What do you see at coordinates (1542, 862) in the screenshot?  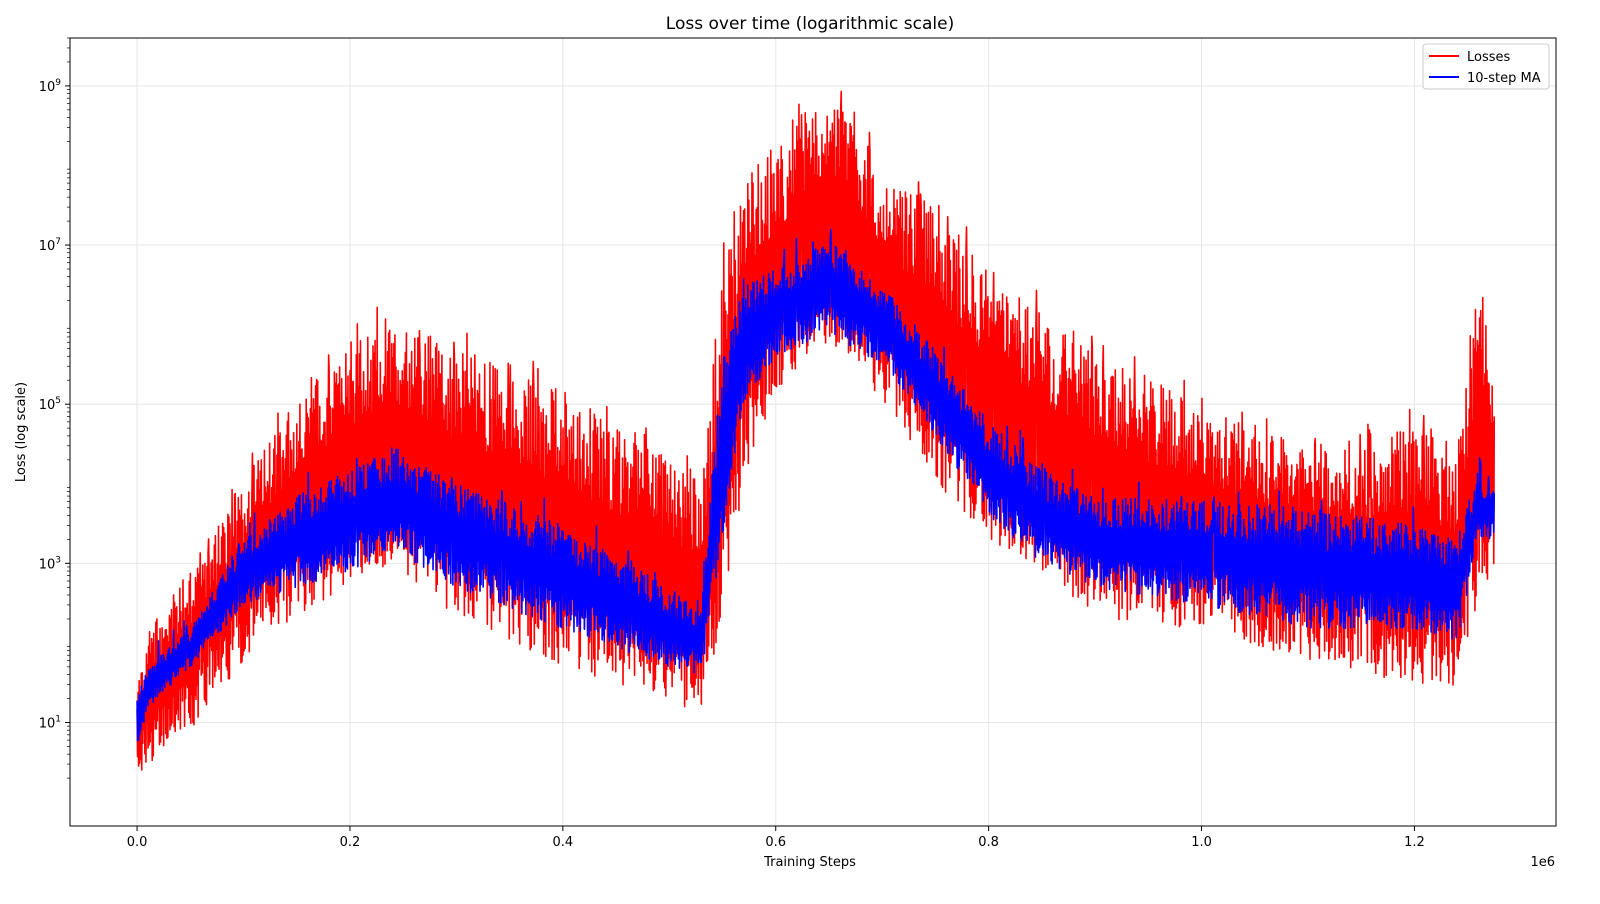 I see `x-axis-offset-label: 1e6` at bounding box center [1542, 862].